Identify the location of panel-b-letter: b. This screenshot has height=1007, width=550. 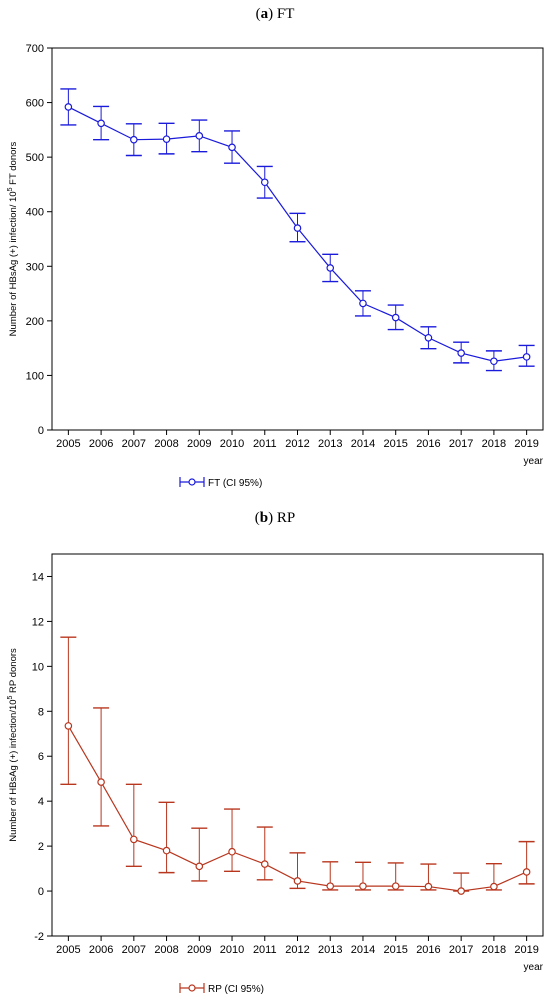
(264, 518).